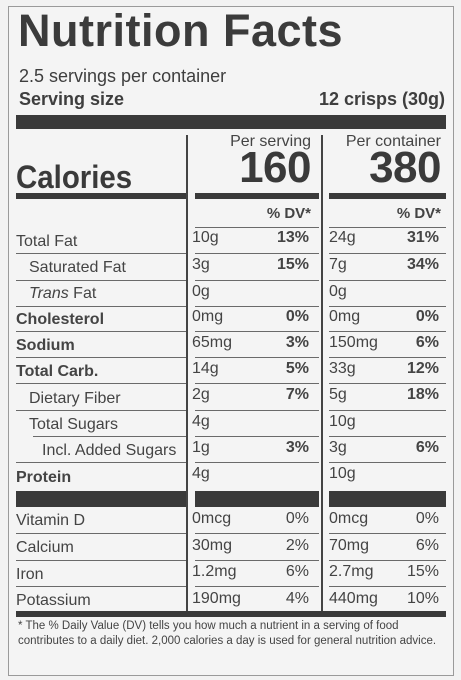 This screenshot has width=461, height=680. I want to click on dv-header-serving: % DV*, so click(288, 213).